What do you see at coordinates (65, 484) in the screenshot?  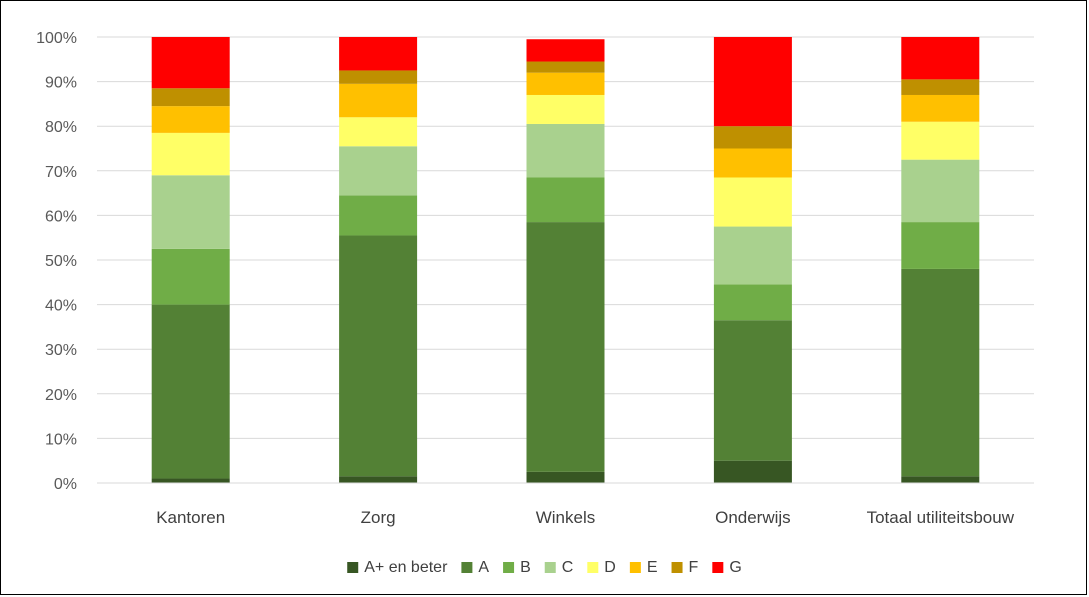 I see `y-tick-label: 0%` at bounding box center [65, 484].